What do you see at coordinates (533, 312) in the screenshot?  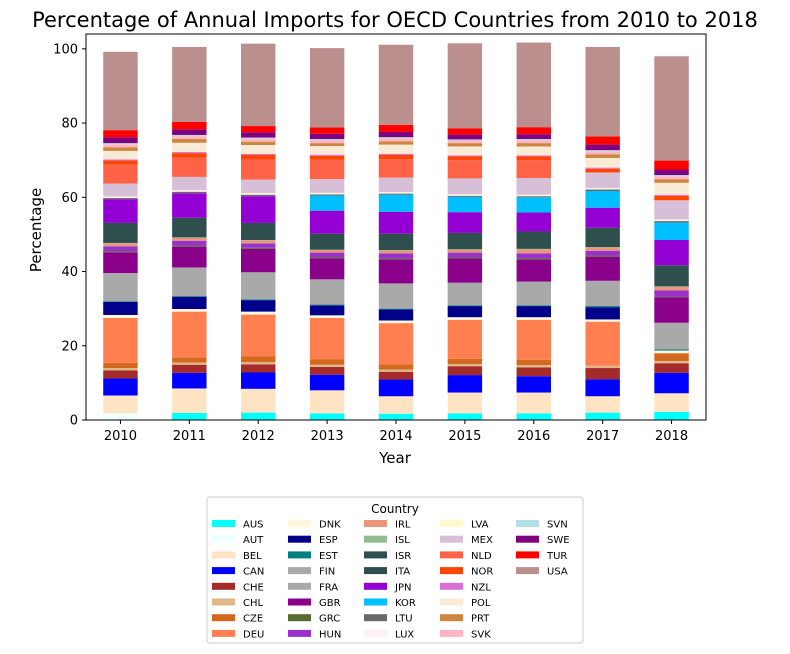 I see `bar-segment-esp-2016` at bounding box center [533, 312].